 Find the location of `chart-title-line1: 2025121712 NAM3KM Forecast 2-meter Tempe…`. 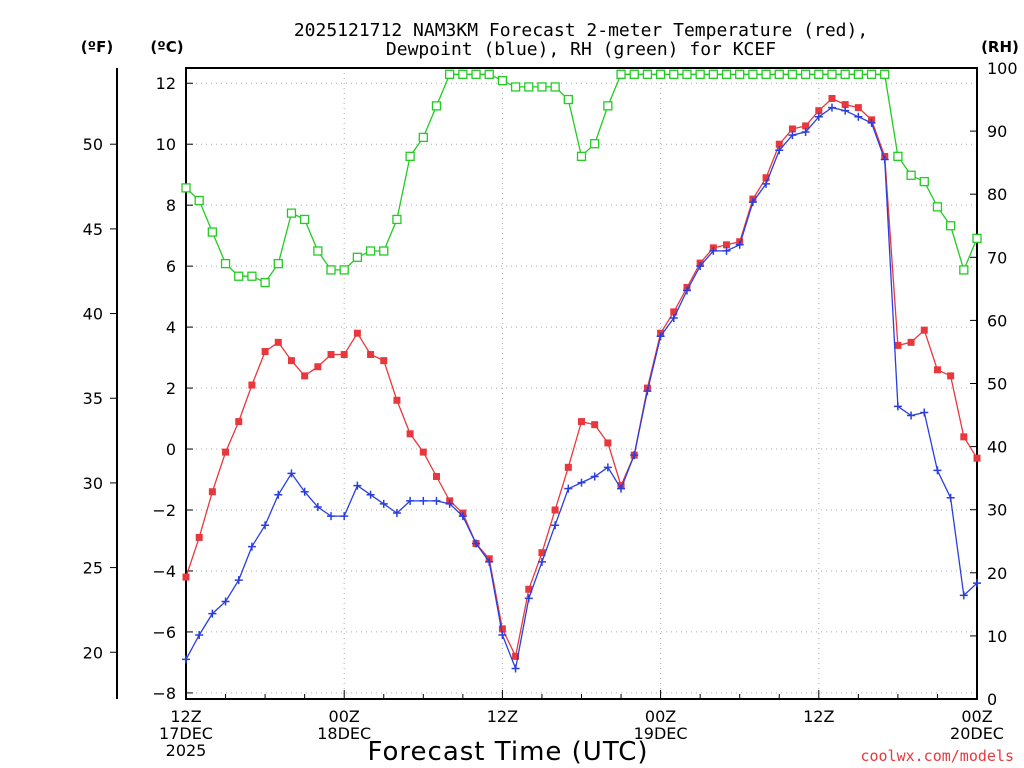

chart-title-line1: 2025121712 NAM3KM Forecast 2-meter Tempe… is located at coordinates (581, 30).